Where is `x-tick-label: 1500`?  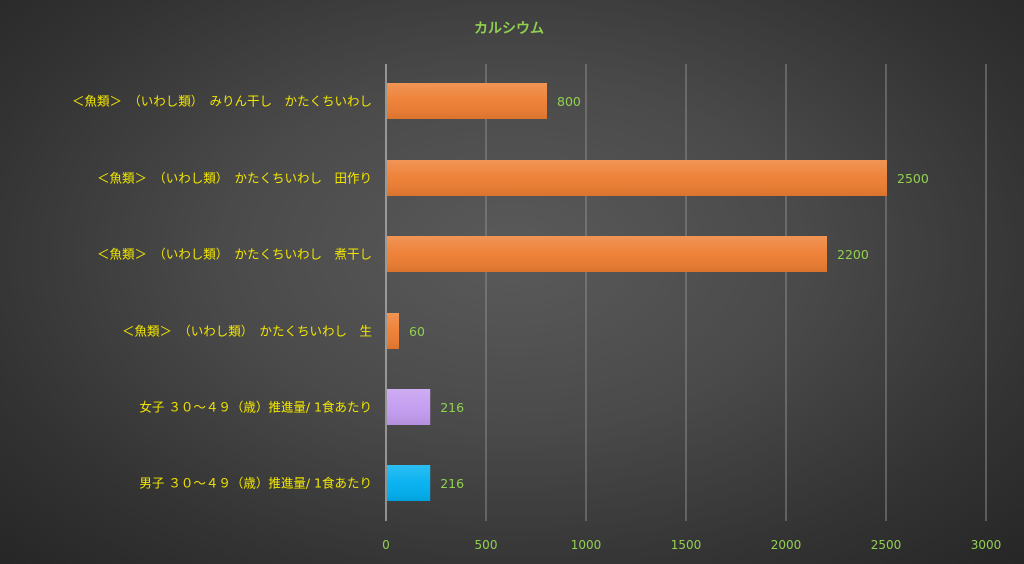
x-tick-label: 1500 is located at coordinates (686, 545).